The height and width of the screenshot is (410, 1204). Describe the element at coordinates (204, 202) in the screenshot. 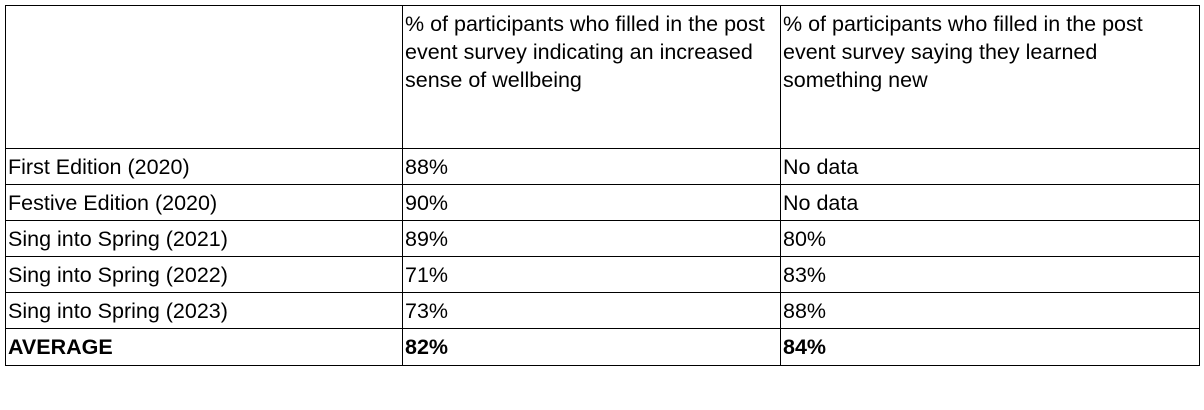

I see `edition-cell: Festive Edition (2020)` at that location.